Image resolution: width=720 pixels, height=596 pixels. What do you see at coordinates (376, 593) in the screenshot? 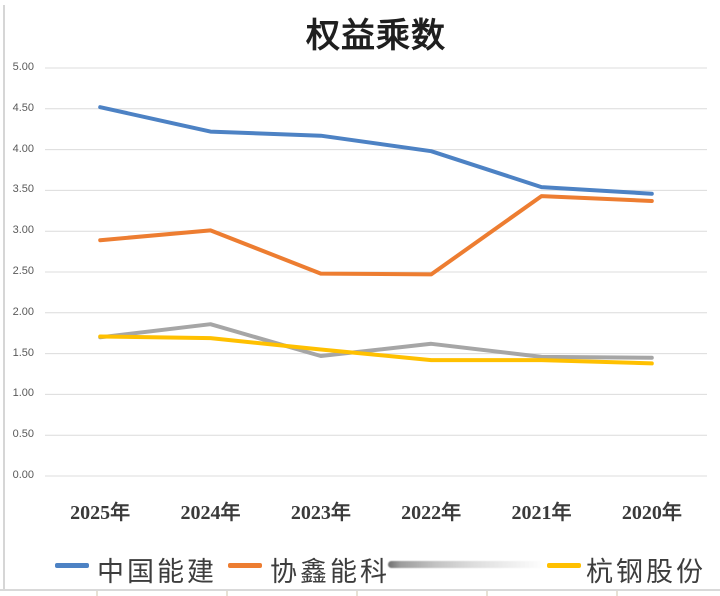
I see `spreadsheet-cell-ticks` at bounding box center [376, 593].